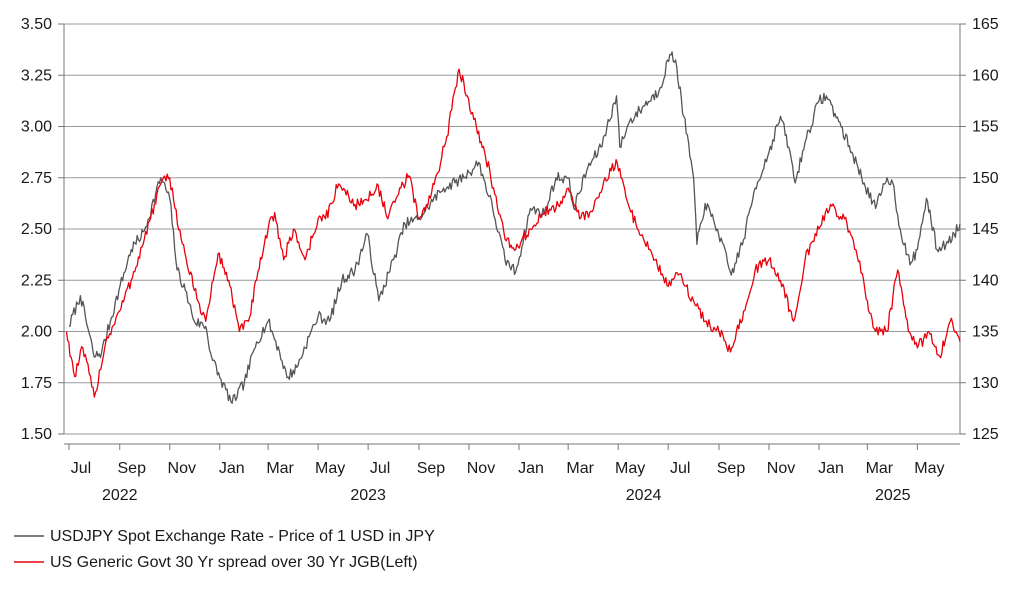  I want to click on right-axis-tick-label: 125, so click(985, 434).